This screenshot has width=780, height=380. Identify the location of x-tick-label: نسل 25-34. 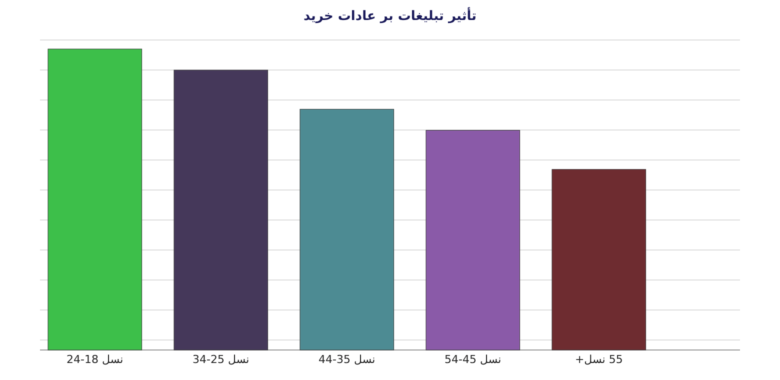
(221, 359).